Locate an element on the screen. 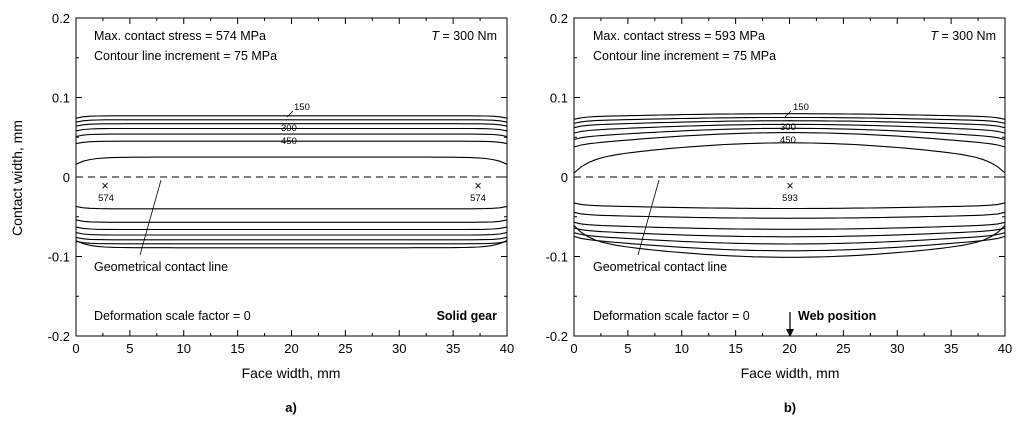 The height and width of the screenshot is (427, 1020). panel-a-max-marker-right-x: × is located at coordinates (477, 186).